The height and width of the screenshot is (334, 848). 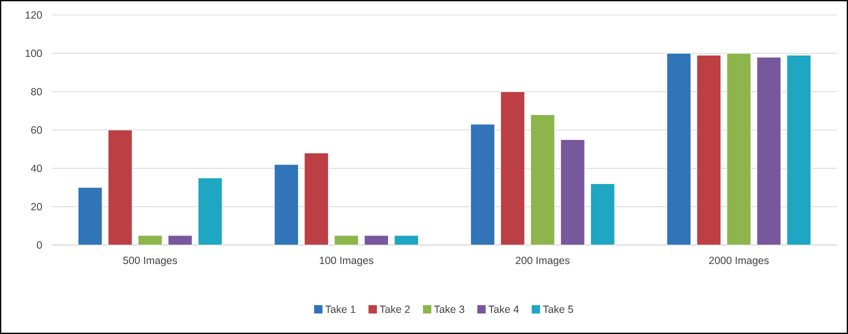 I want to click on x-tick-label: 200 Images, so click(x=543, y=261).